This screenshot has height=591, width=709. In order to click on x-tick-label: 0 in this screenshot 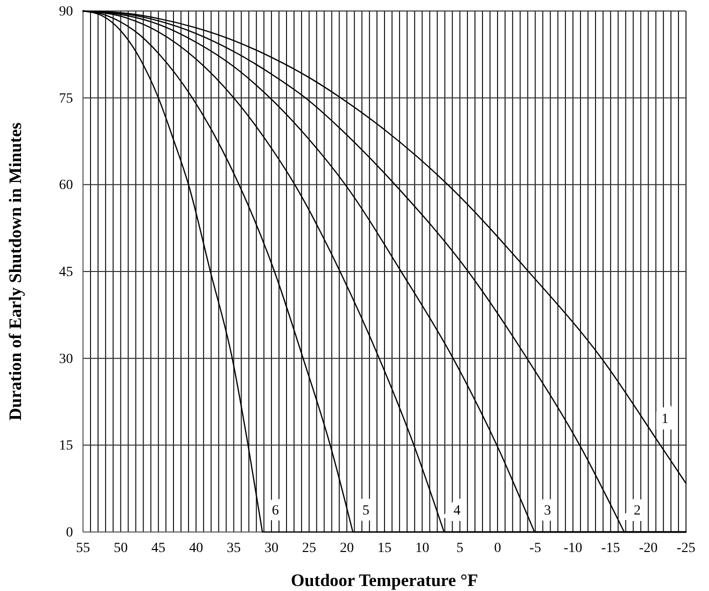, I will do `click(498, 548)`.